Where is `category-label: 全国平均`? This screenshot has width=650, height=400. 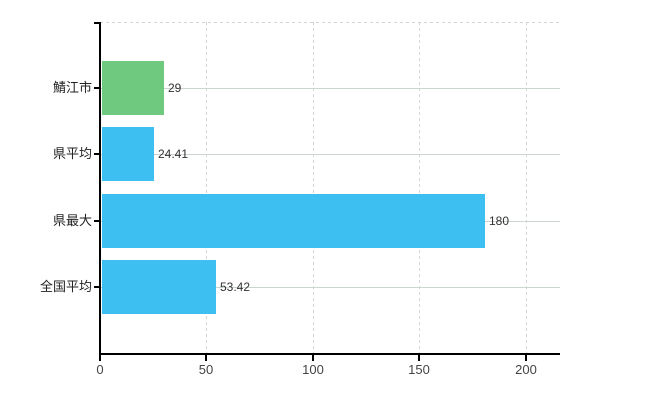
category-label: 全国平均 is located at coordinates (65, 286).